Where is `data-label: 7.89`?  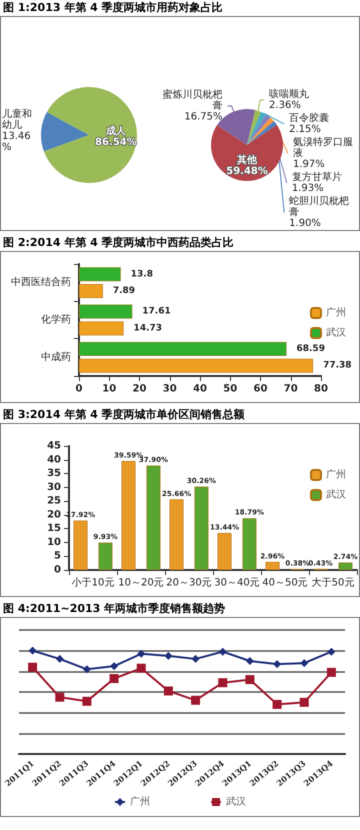
data-label: 7.89 is located at coordinates (124, 291).